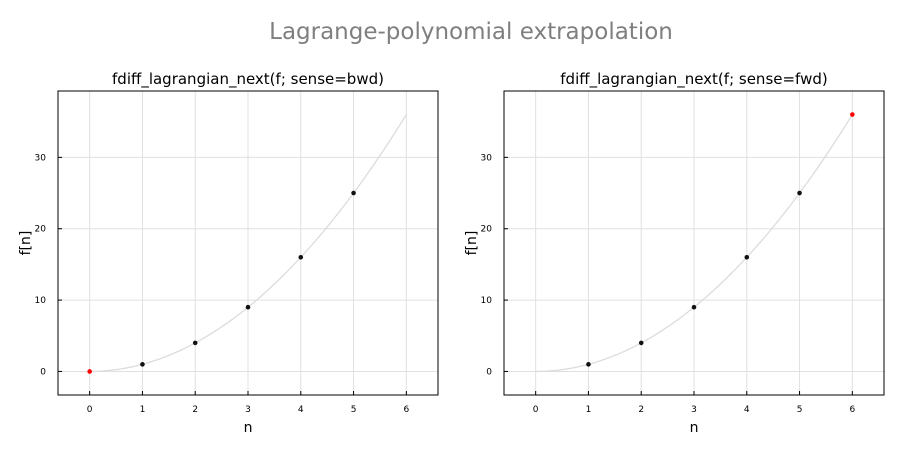 The image size is (900, 450). I want to click on x-tick-label-bwd: 3, so click(248, 410).